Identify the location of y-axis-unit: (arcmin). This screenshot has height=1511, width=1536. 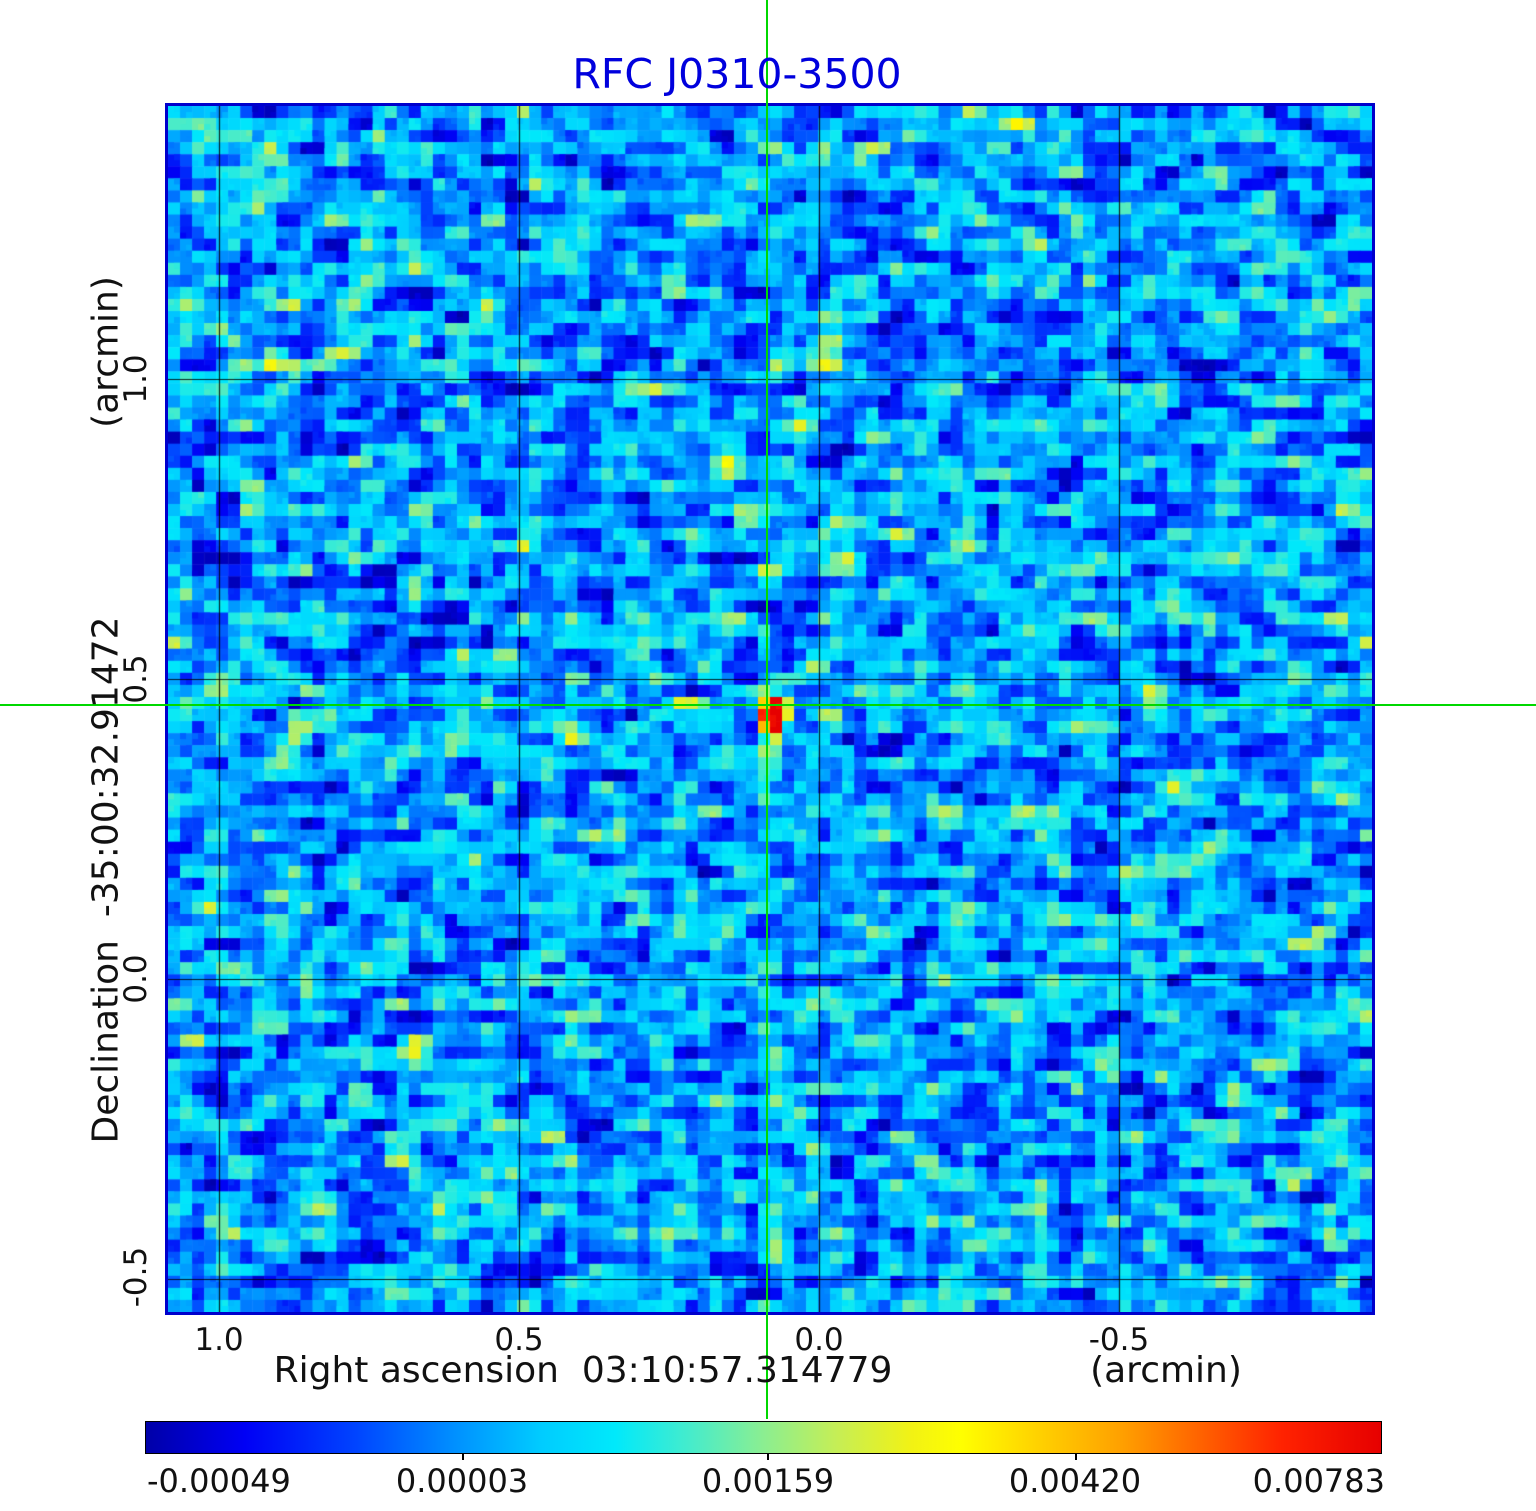
(106, 352).